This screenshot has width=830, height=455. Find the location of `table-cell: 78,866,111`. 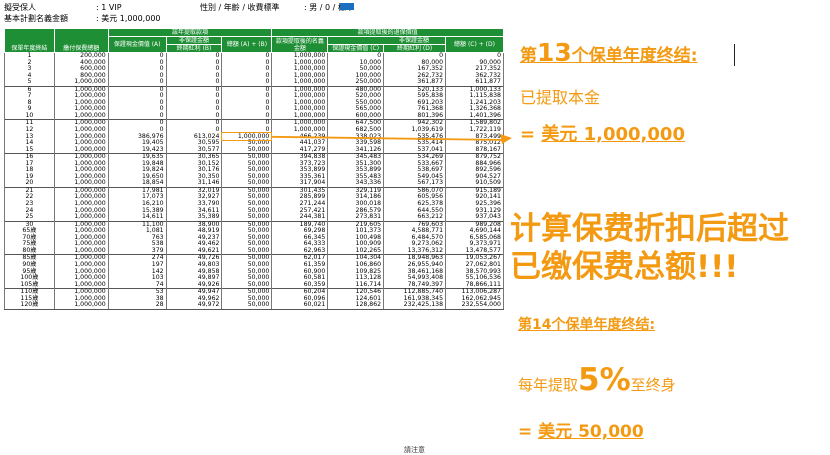

table-cell: 78,866,111 is located at coordinates (474, 285).